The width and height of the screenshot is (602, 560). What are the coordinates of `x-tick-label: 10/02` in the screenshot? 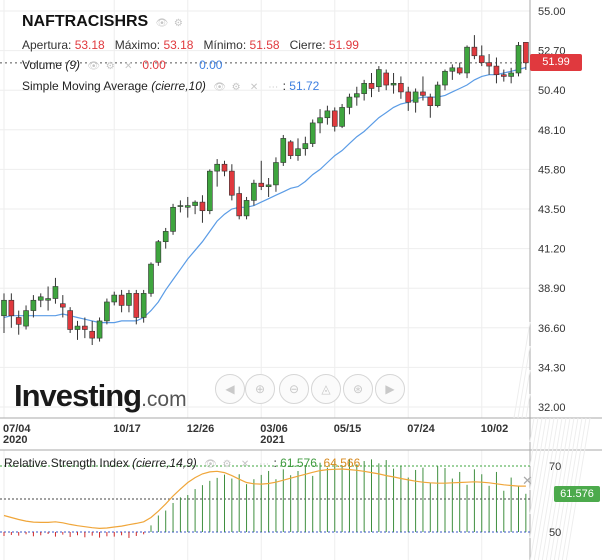 It's located at (495, 429).